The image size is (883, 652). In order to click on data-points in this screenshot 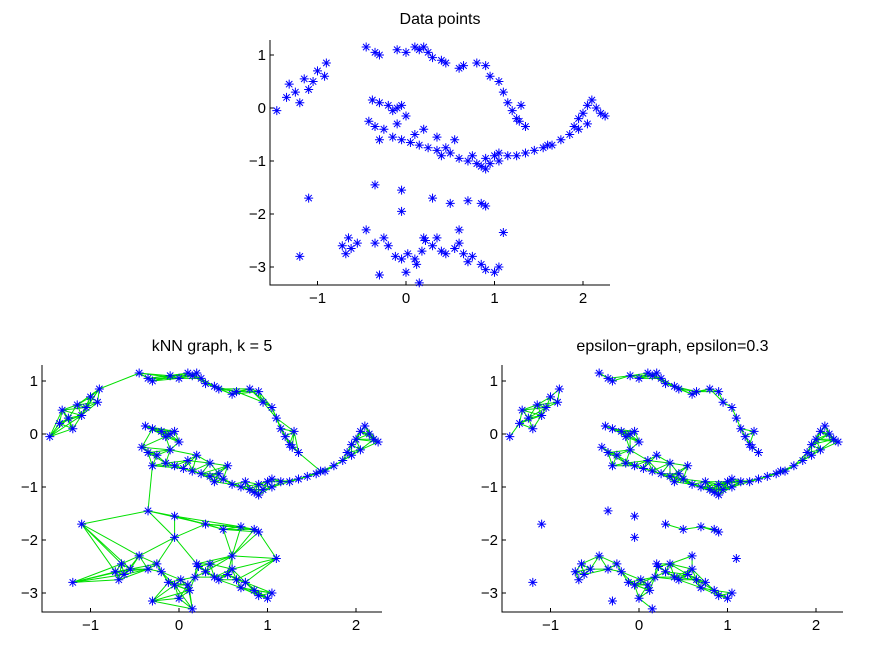, I will do `click(674, 491)`.